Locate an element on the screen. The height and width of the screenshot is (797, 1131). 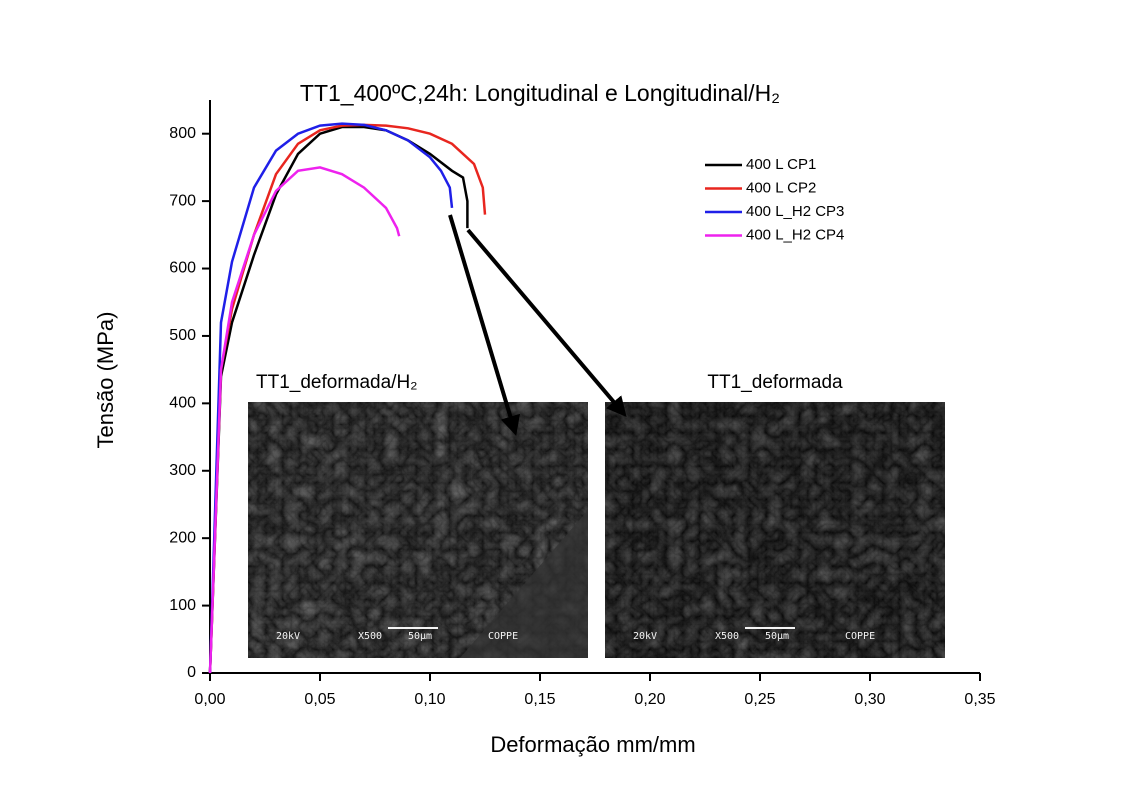
y-tick-label: 500 is located at coordinates (182, 335).